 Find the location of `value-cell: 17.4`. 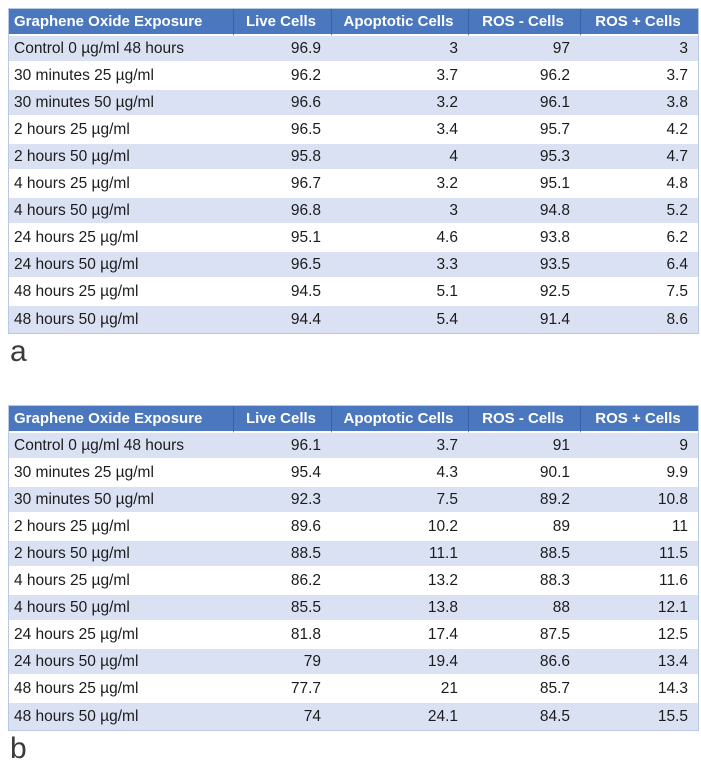

value-cell: 17.4 is located at coordinates (399, 635).